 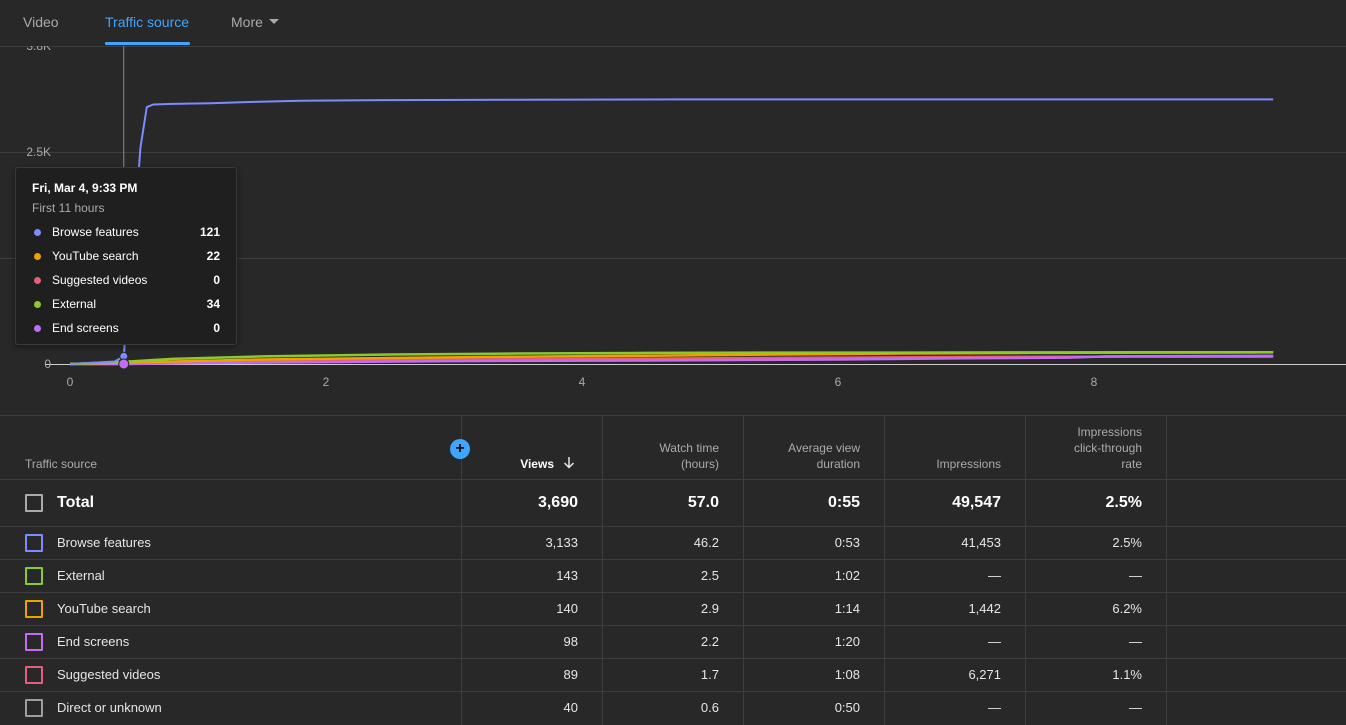 I want to click on header-watch-time-line1: Watch time, so click(x=689, y=448).